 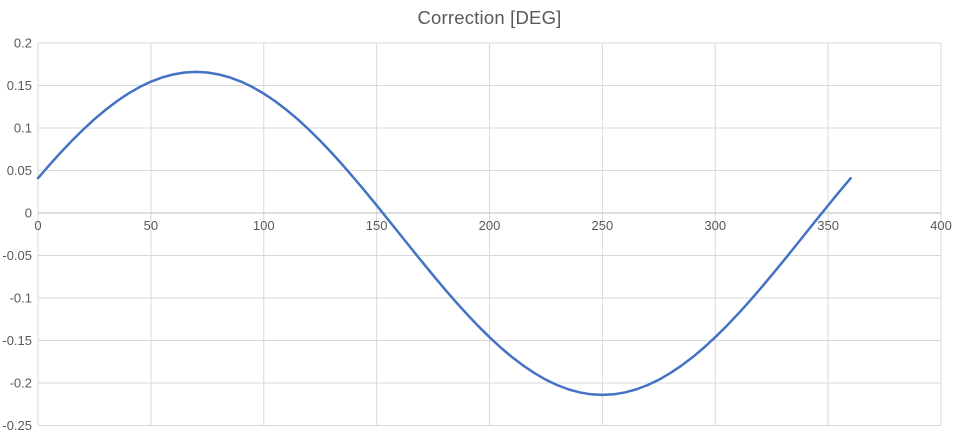 I want to click on y-tick-label: -0.05, so click(x=17, y=255).